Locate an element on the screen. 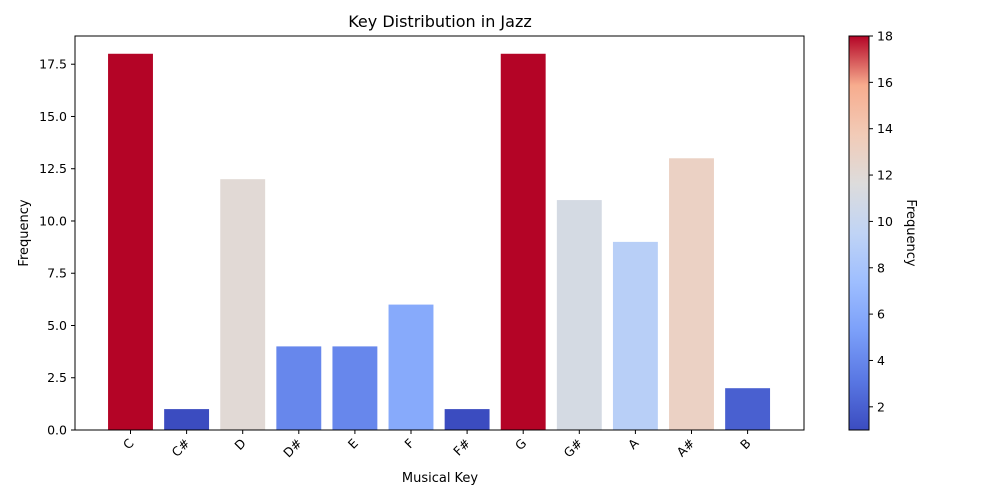 The height and width of the screenshot is (500, 1000). y-tick-label: 5.0 is located at coordinates (57, 325).